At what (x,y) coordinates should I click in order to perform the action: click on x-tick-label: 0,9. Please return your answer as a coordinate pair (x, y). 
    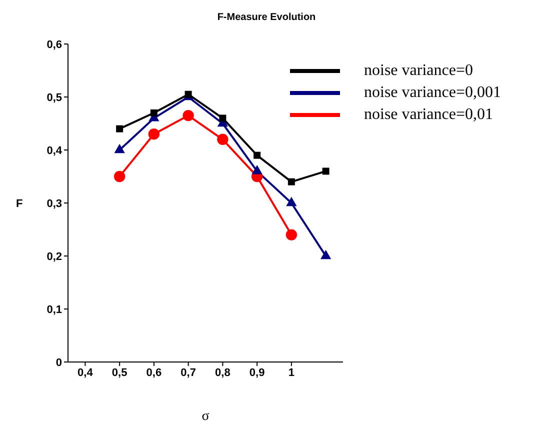
    Looking at the image, I should click on (257, 372).